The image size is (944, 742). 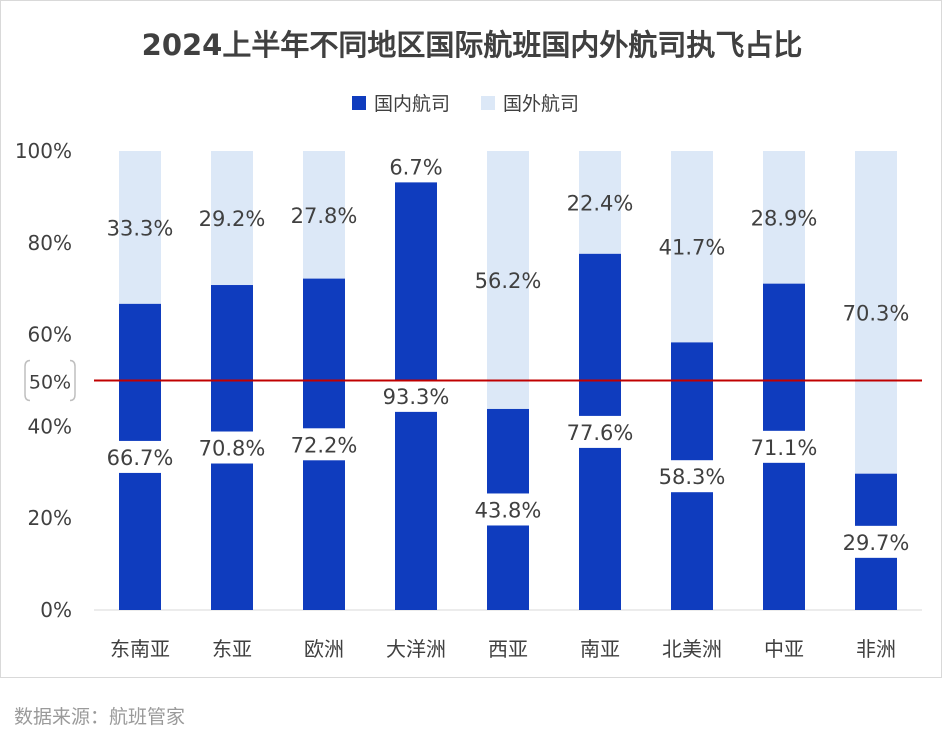 I want to click on data-label-foreign: 33.3%, so click(x=140, y=228).